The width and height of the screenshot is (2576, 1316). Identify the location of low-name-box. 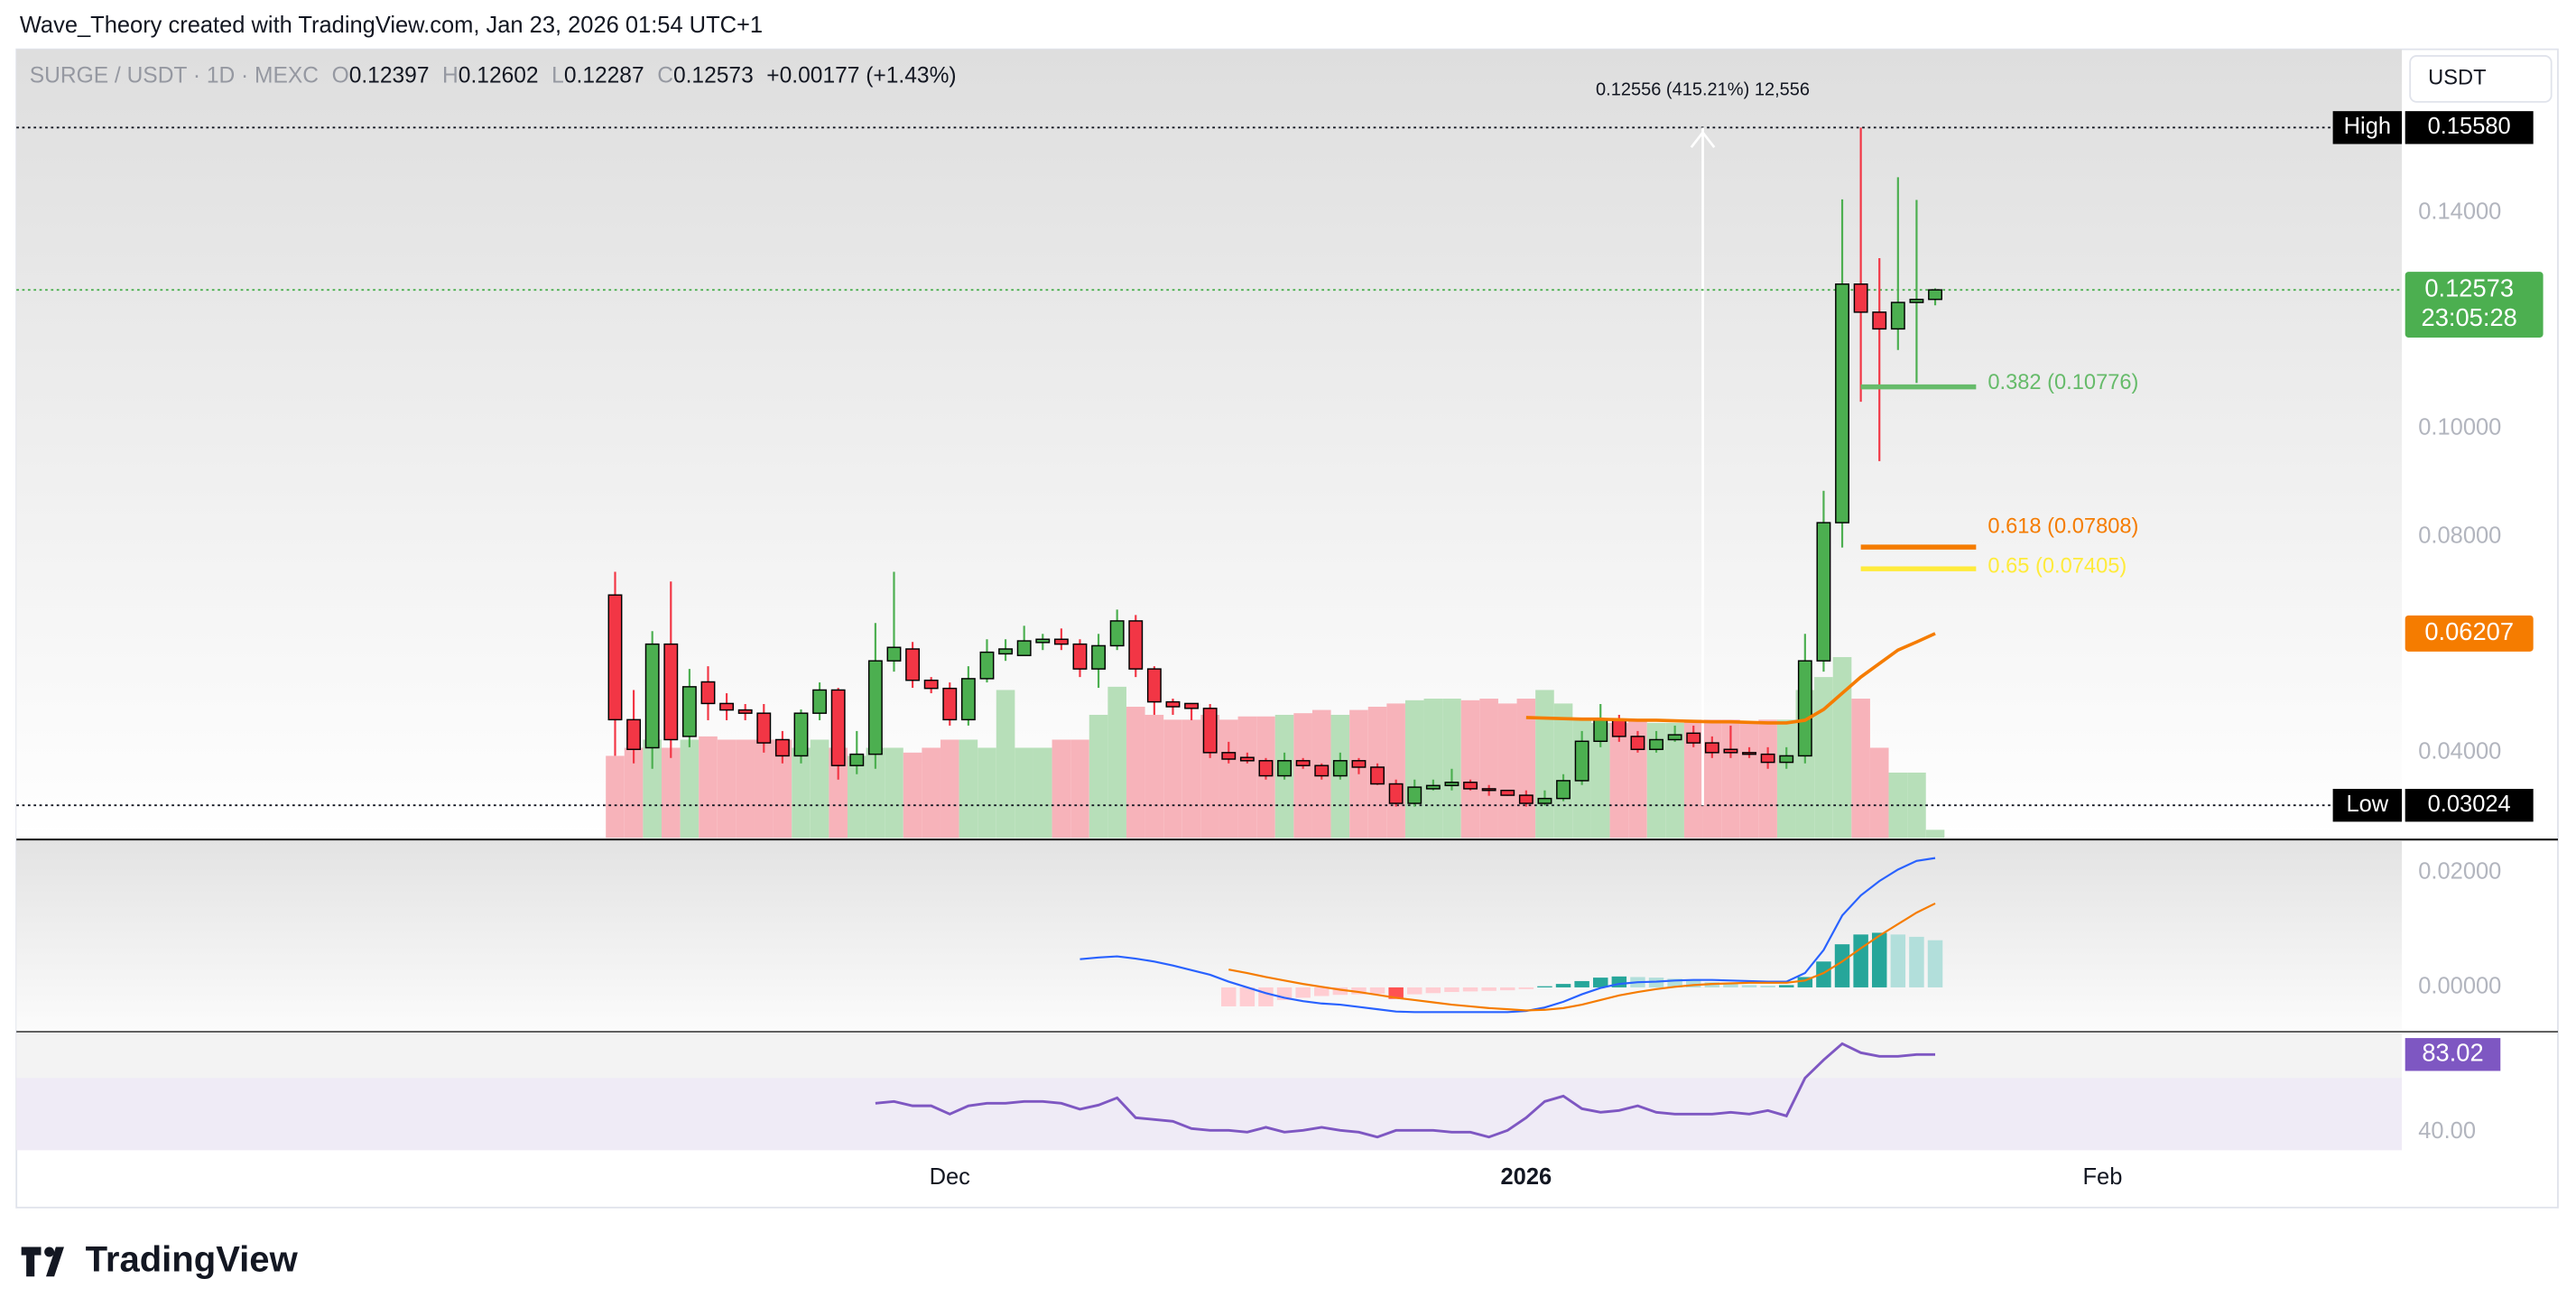
(2367, 805).